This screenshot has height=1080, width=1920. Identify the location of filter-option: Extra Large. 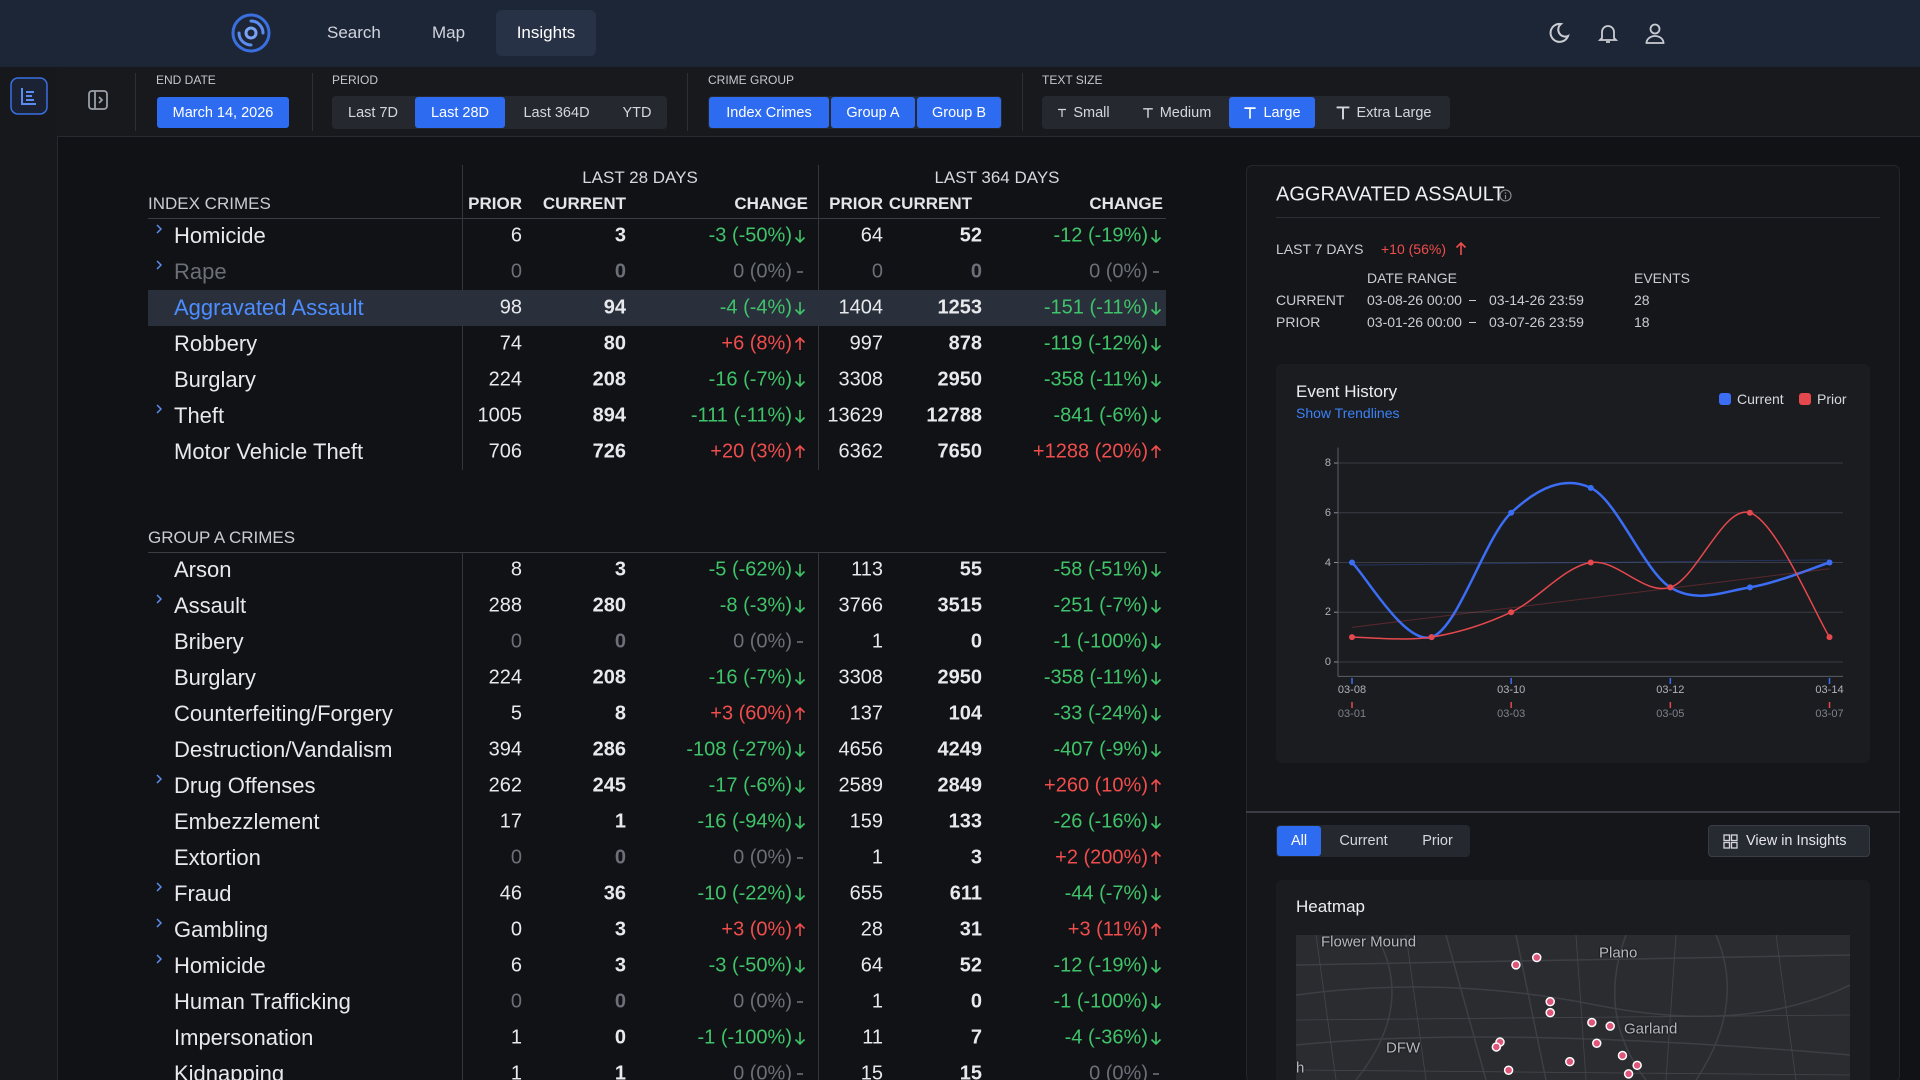
(1383, 112).